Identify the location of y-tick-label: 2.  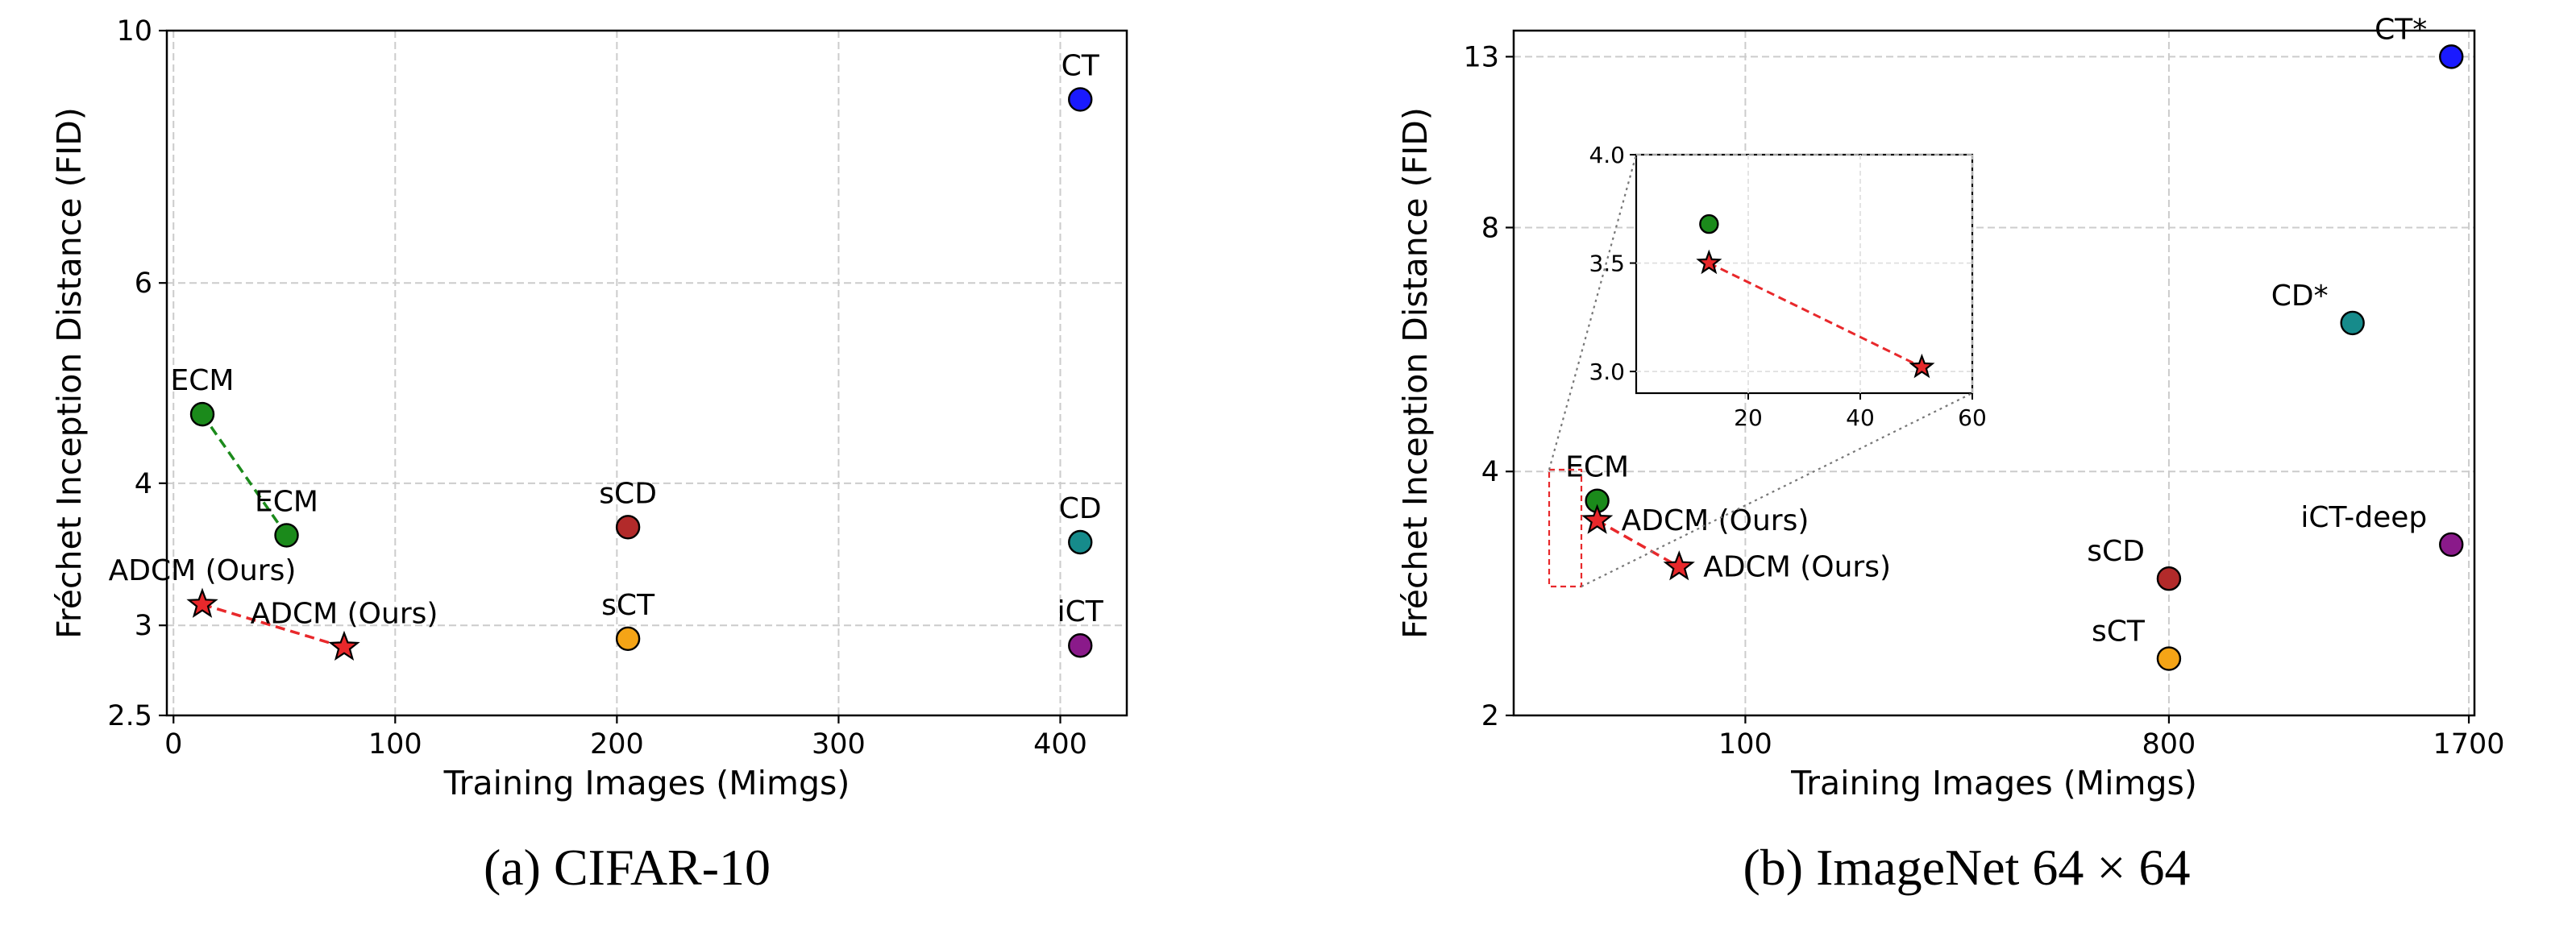
(1490, 716).